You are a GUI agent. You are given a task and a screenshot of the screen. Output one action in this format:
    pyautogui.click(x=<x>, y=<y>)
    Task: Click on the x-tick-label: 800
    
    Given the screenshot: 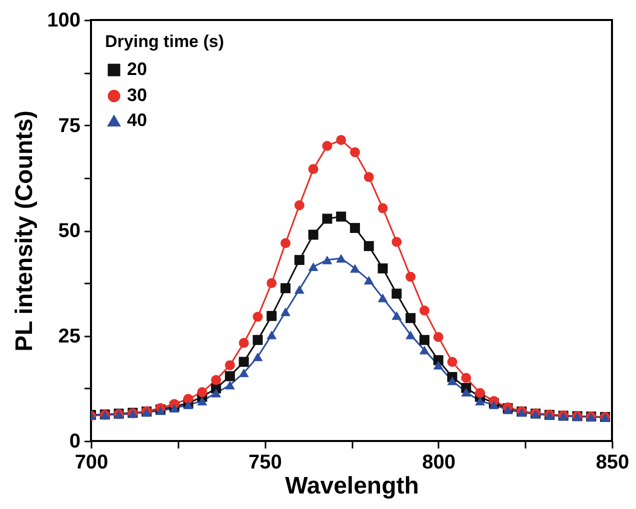 What is the action you would take?
    pyautogui.click(x=439, y=463)
    